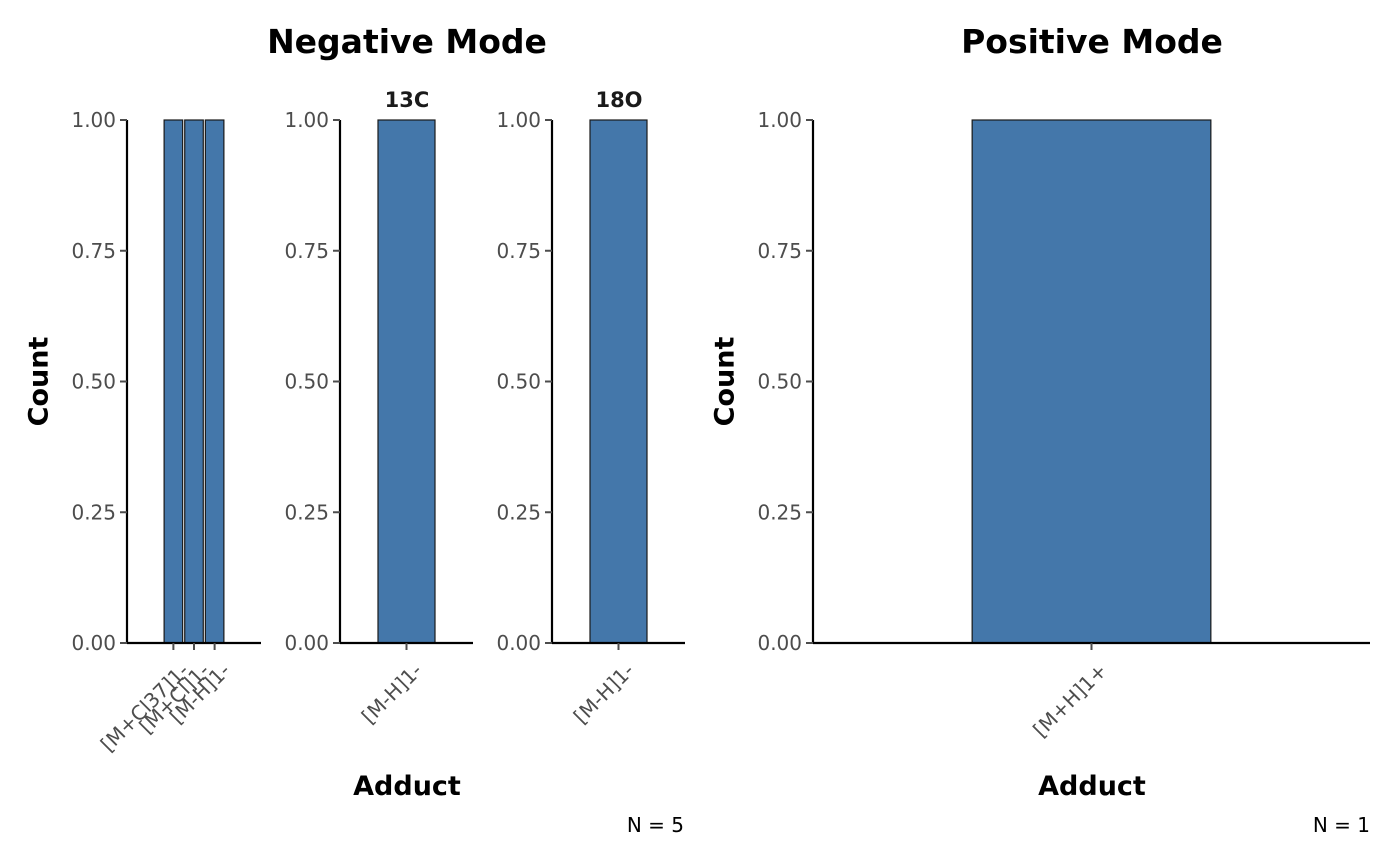 This screenshot has width=1400, height=866. Describe the element at coordinates (407, 41) in the screenshot. I see `panel-title: Negative Mode` at that location.